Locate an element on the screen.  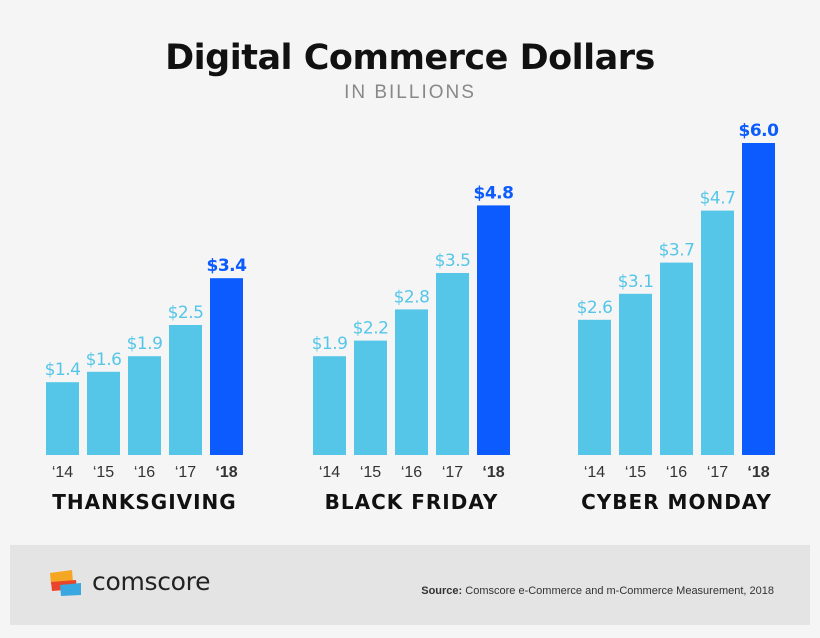
source-label: Source: is located at coordinates (442, 591).